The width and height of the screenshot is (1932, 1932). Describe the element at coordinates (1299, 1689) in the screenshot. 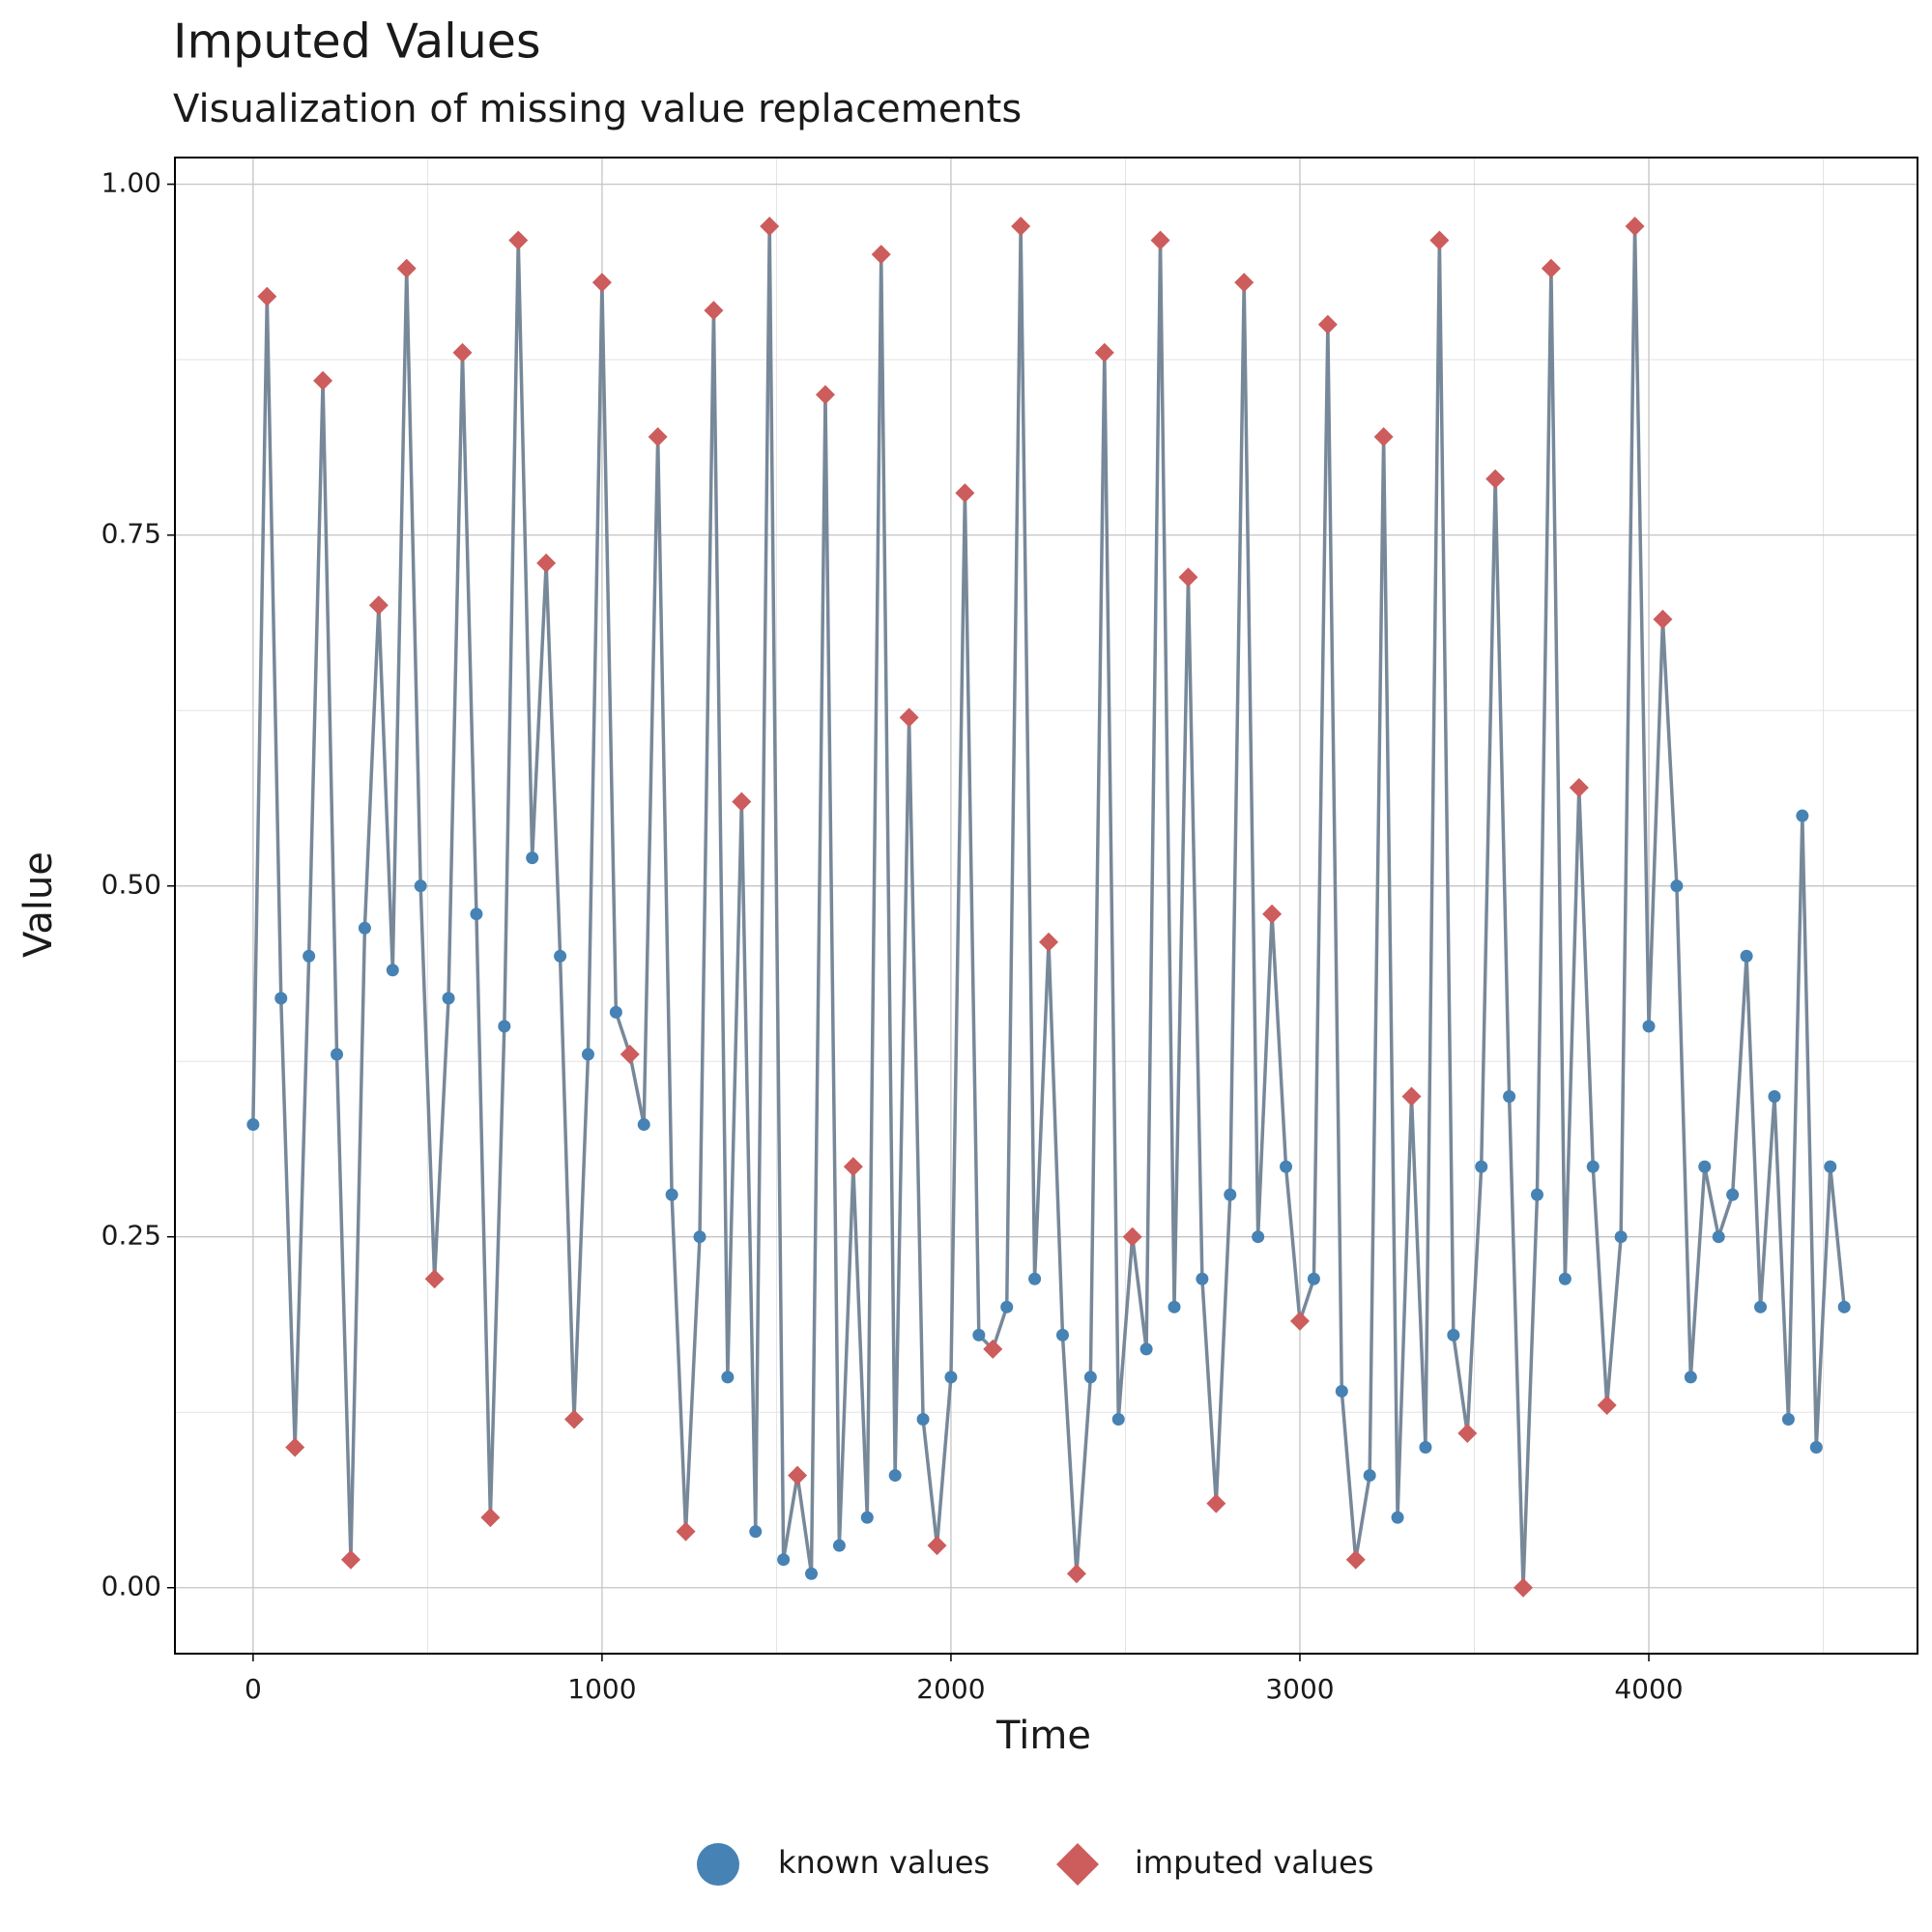

I see `x-tick-label: 3000` at that location.